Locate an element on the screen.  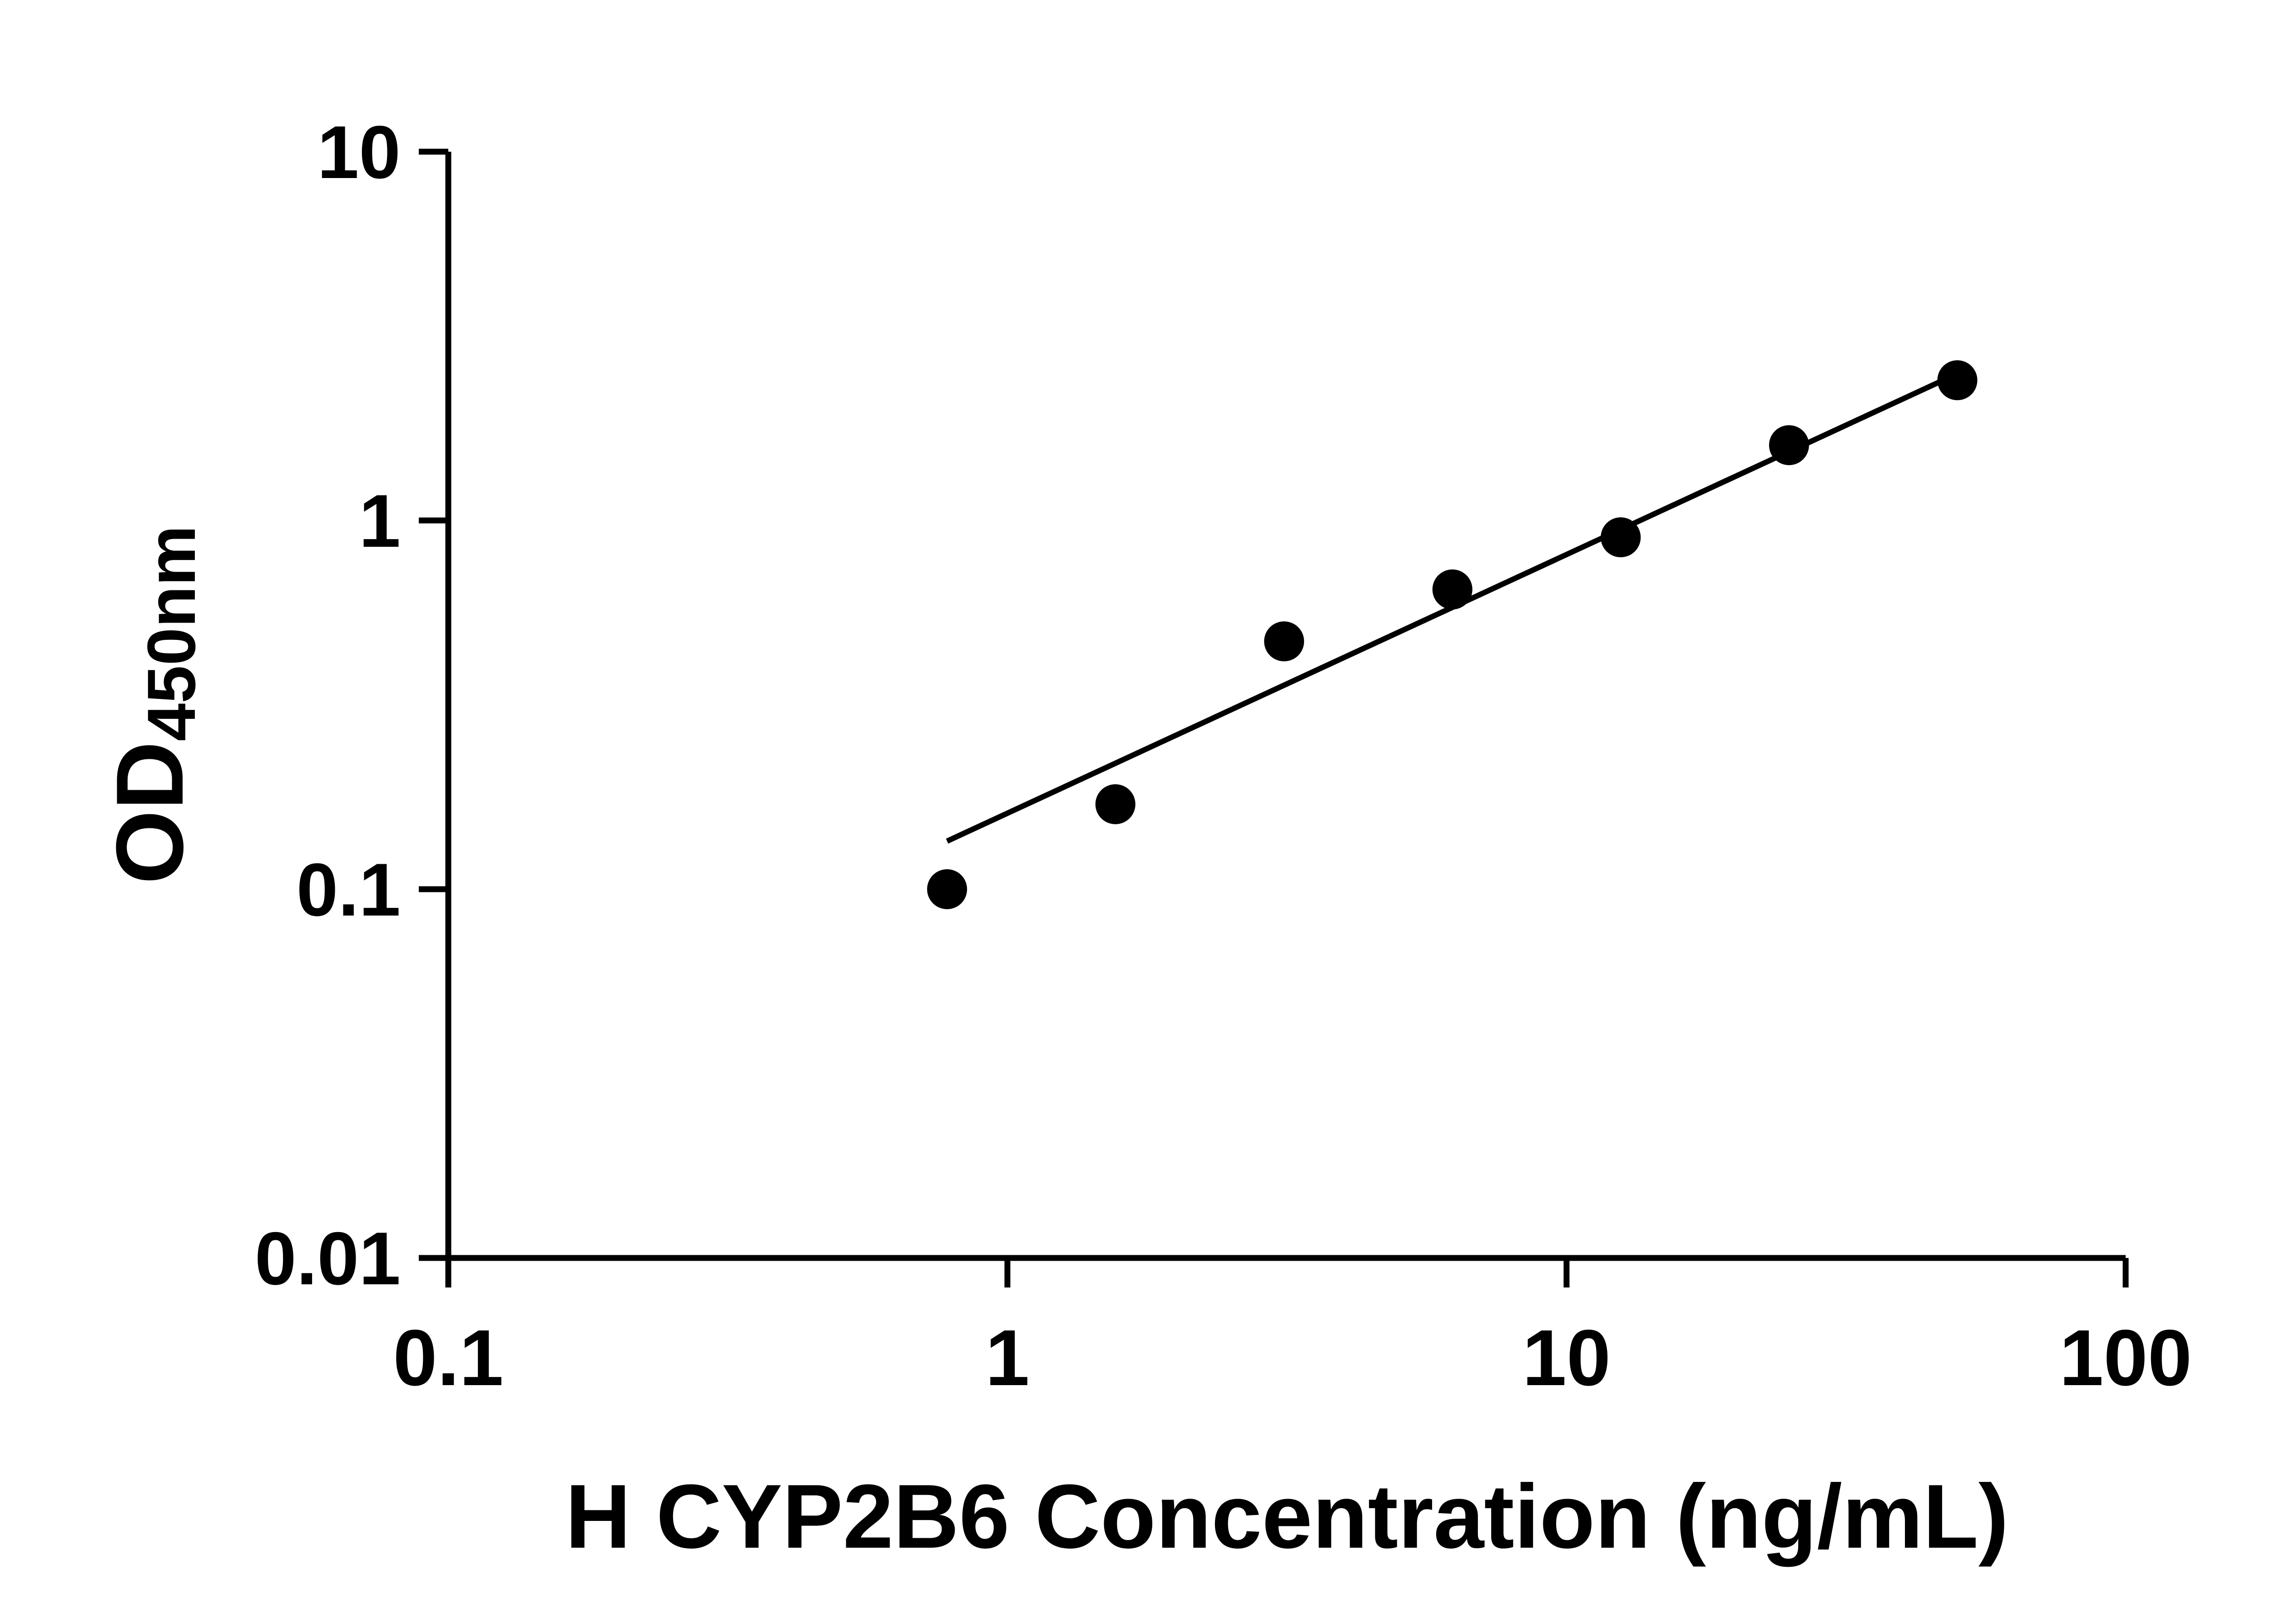
x-axis-title: H CYP2B6 Concentration (ng/mL) is located at coordinates (1287, 1516).